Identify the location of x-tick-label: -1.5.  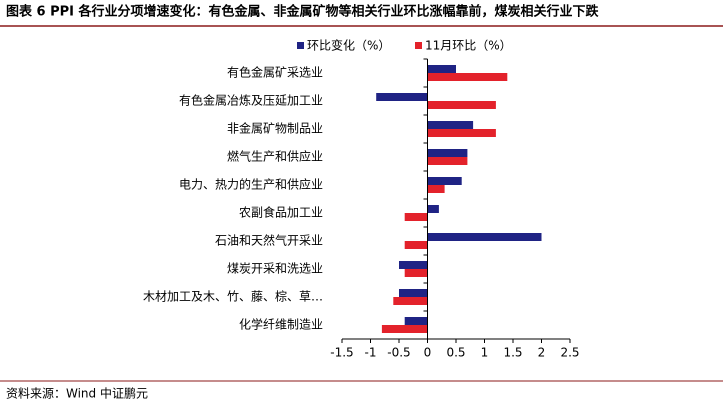
(341, 353).